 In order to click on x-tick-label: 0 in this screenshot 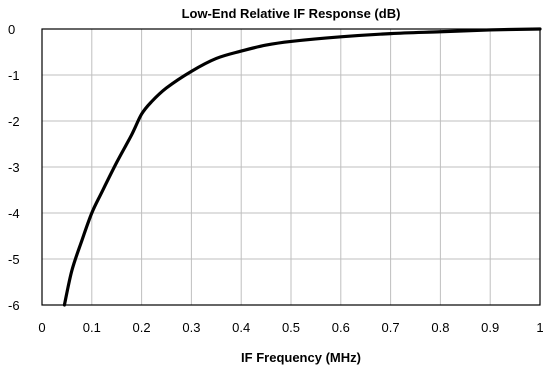, I will do `click(41, 327)`.